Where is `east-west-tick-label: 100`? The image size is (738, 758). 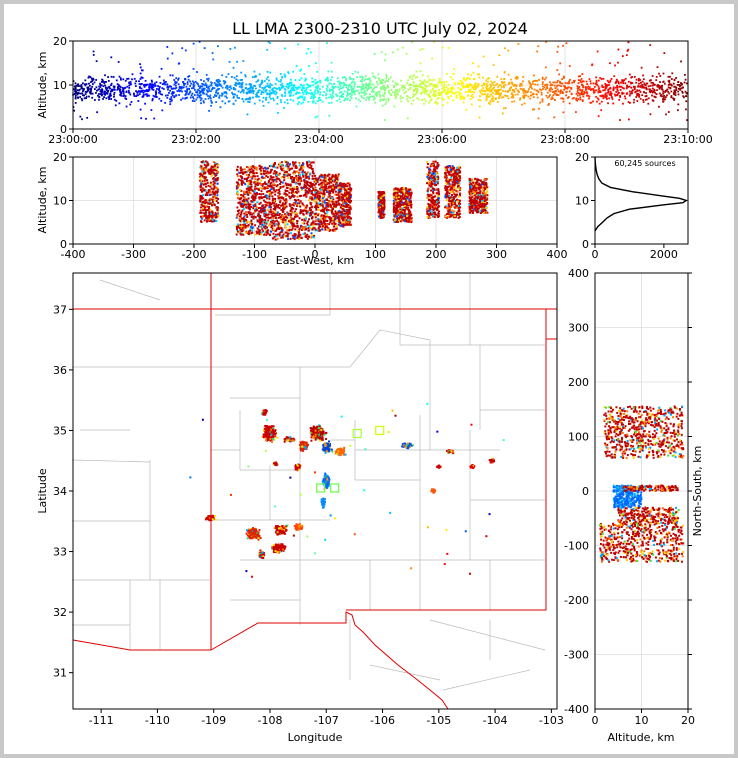
east-west-tick-label: 100 is located at coordinates (375, 254).